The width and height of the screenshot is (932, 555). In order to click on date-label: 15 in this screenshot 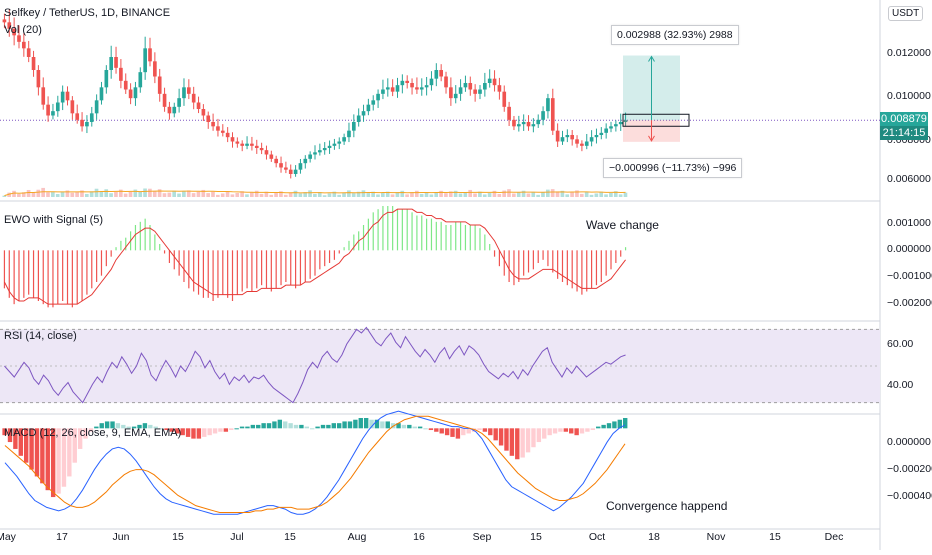, I will do `click(178, 537)`.